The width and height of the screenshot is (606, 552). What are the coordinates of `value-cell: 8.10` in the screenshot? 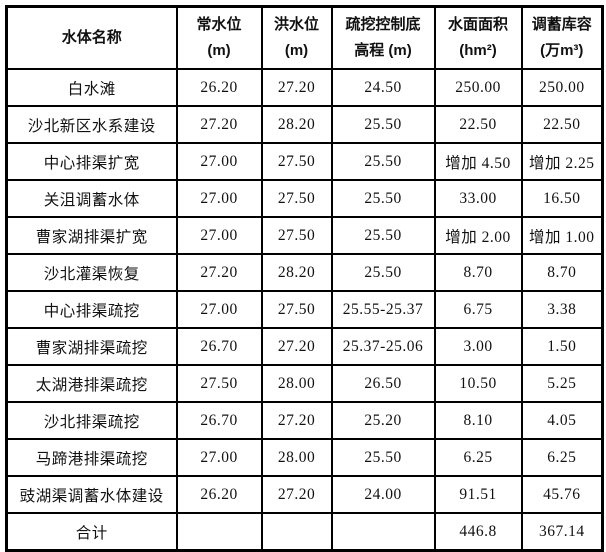 It's located at (478, 420).